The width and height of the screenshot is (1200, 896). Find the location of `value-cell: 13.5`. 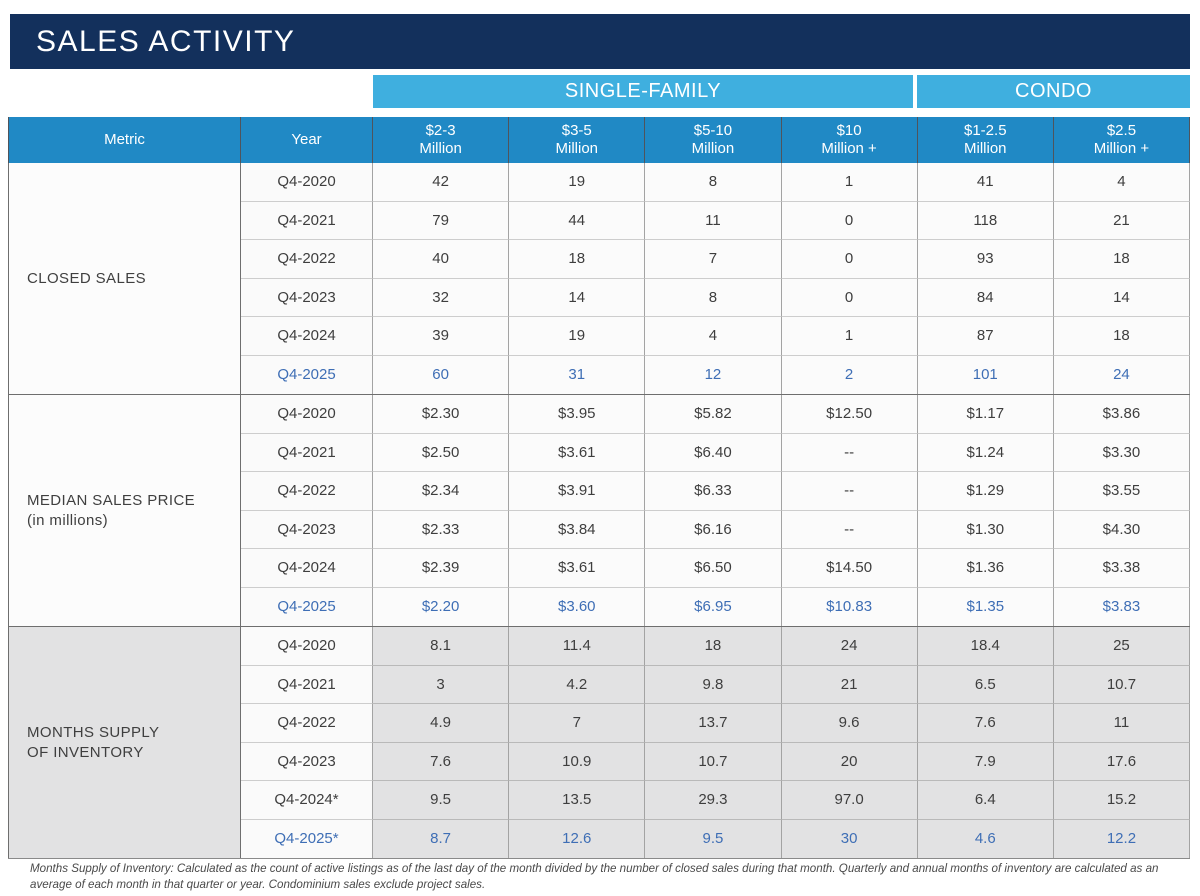

value-cell: 13.5 is located at coordinates (577, 800).